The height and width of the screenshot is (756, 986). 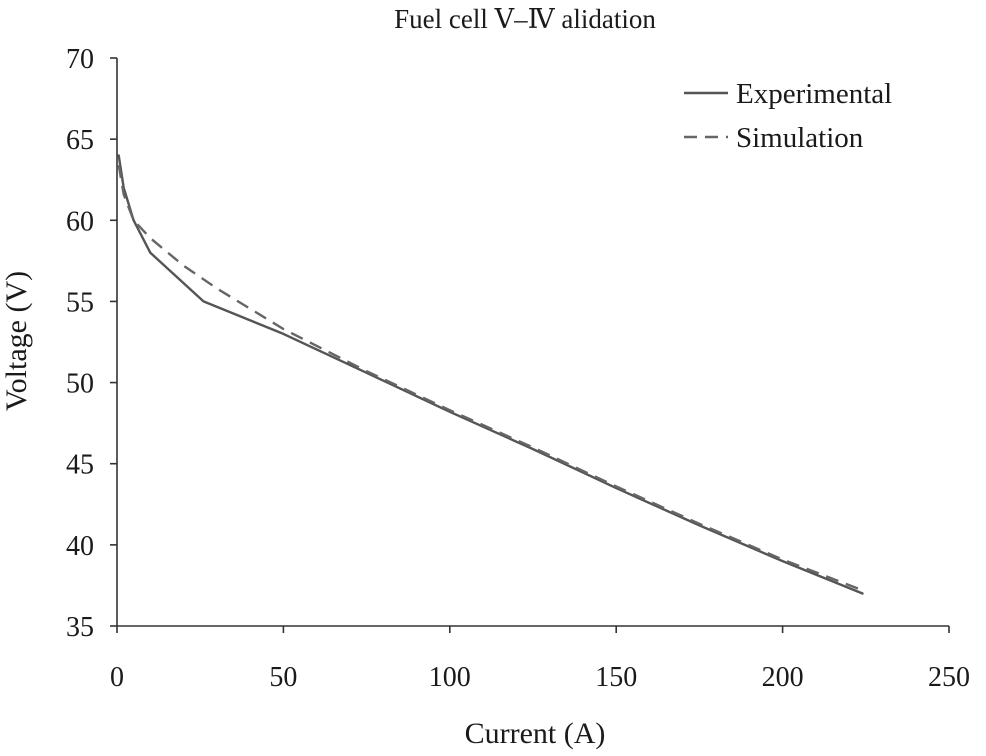 I want to click on chart-title: Fuel cell Ⅴ–Ⅳ alidation, so click(x=525, y=19).